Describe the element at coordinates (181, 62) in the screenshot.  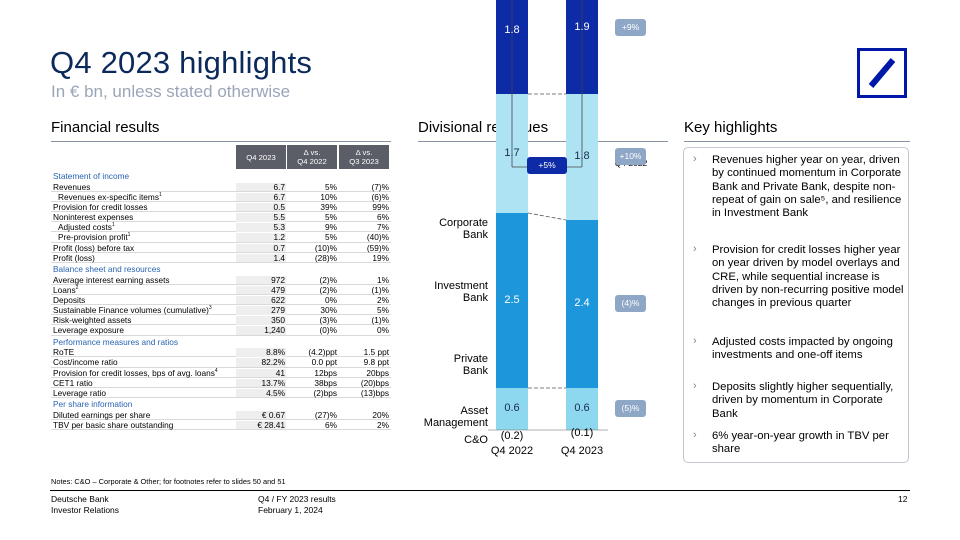
I see `page-title: Q4 2023 highlights` at that location.